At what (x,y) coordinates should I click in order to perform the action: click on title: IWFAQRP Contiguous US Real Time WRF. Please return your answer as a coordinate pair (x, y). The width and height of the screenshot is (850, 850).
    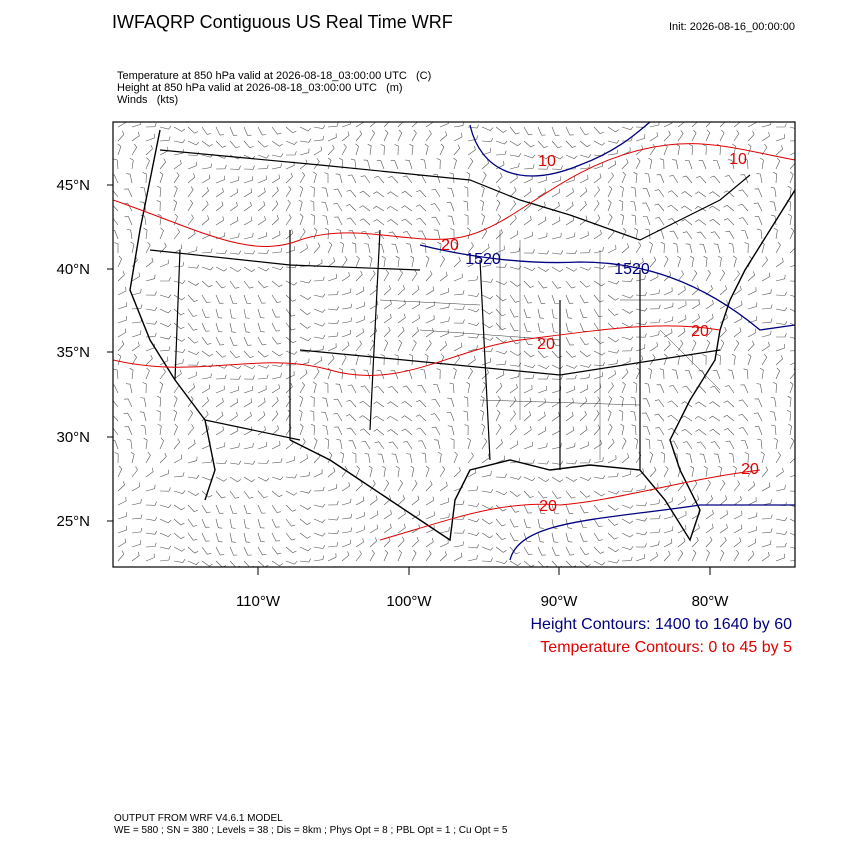
    Looking at the image, I should click on (282, 22).